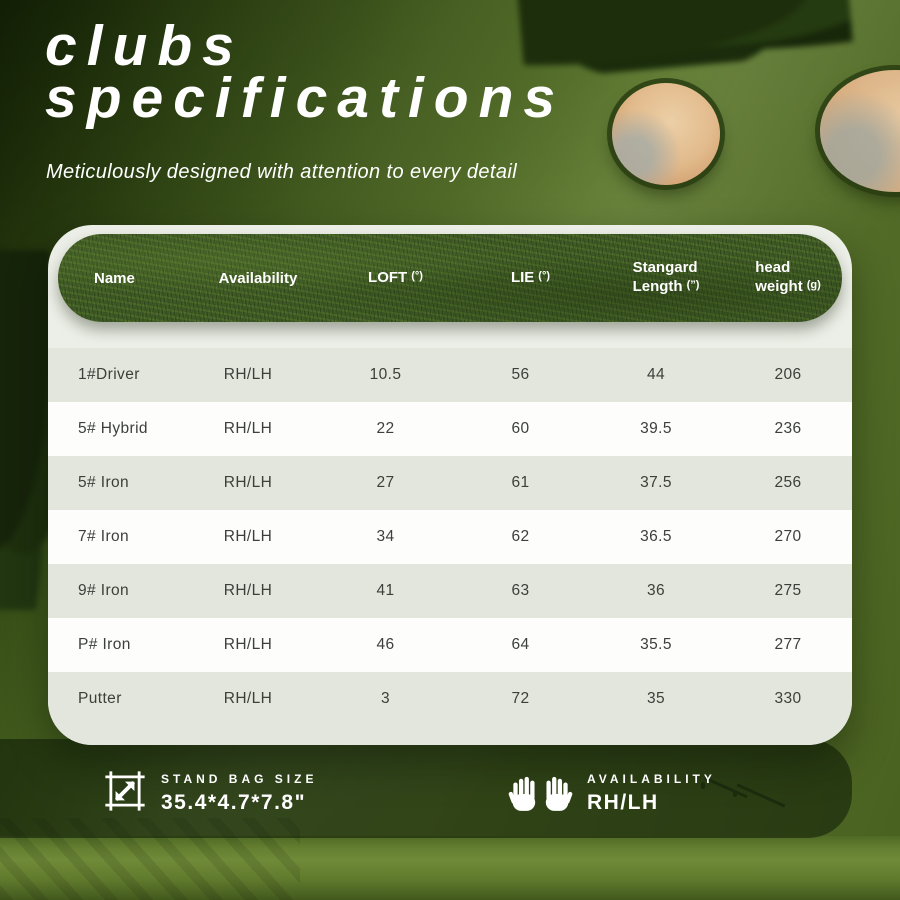  Describe the element at coordinates (104, 482) in the screenshot. I see `cell-name: 5# Iron` at that location.